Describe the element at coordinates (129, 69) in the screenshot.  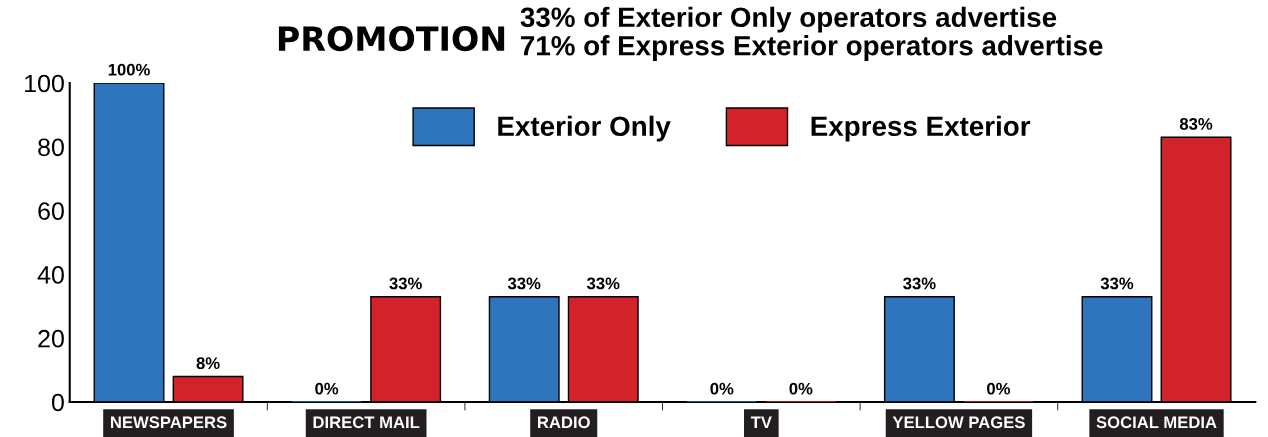
I see `data-label: 100%` at that location.